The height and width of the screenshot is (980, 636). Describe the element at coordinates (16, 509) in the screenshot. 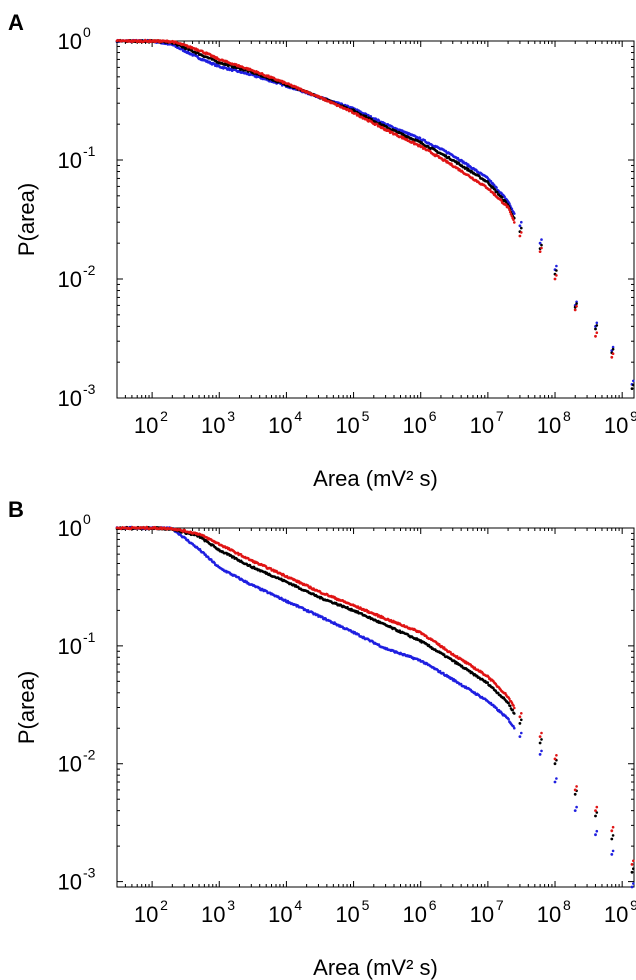

I see `panel-label: B` at that location.